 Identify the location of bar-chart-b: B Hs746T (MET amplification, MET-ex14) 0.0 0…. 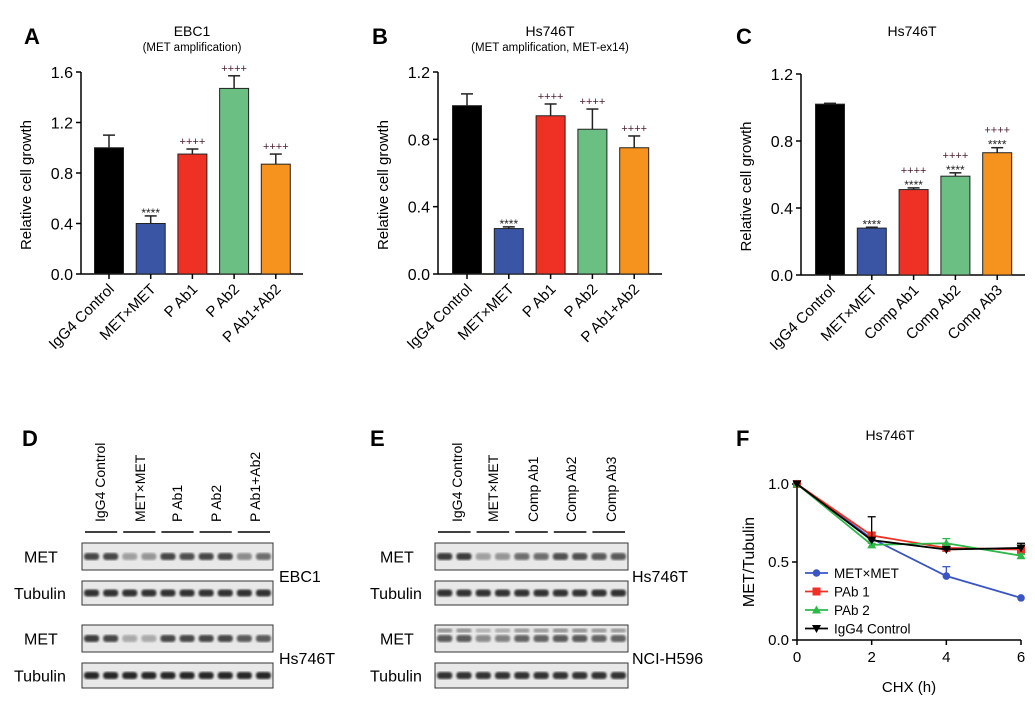
(517, 188).